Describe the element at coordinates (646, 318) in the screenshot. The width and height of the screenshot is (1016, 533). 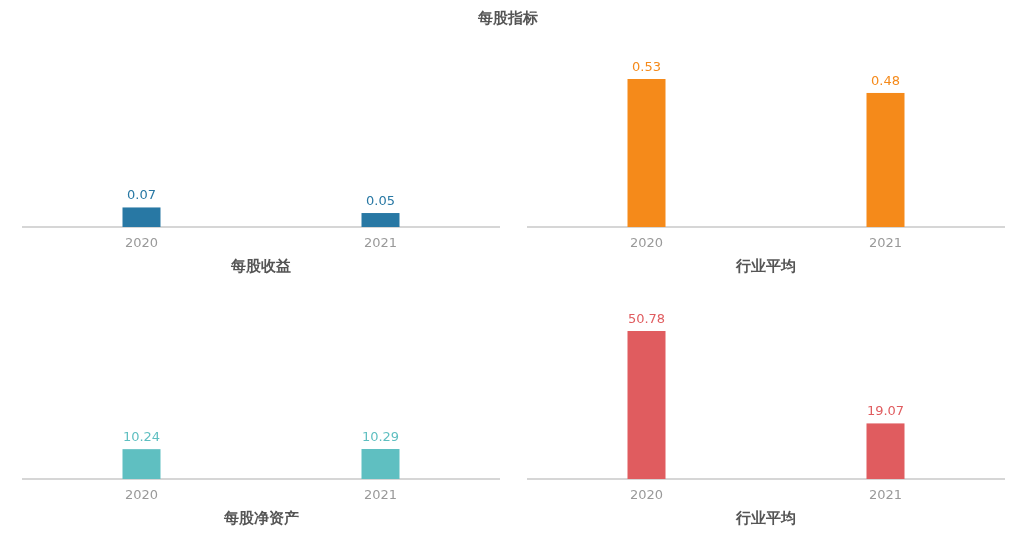
I see `data-label: 50.78` at that location.